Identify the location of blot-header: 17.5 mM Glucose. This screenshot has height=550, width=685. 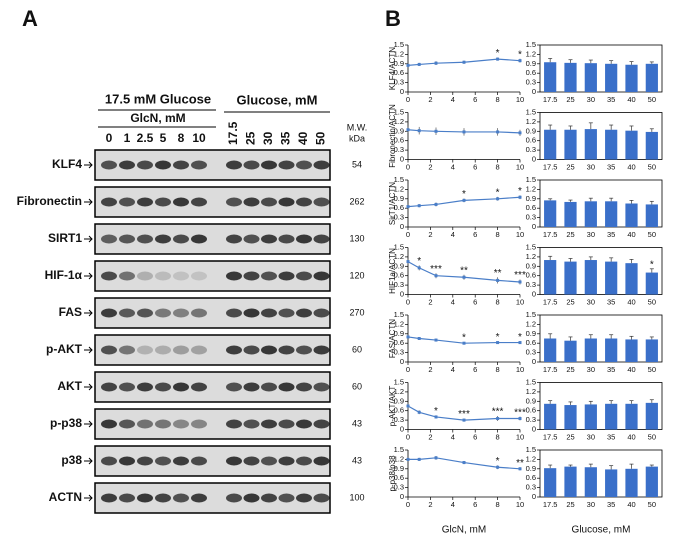
(158, 98).